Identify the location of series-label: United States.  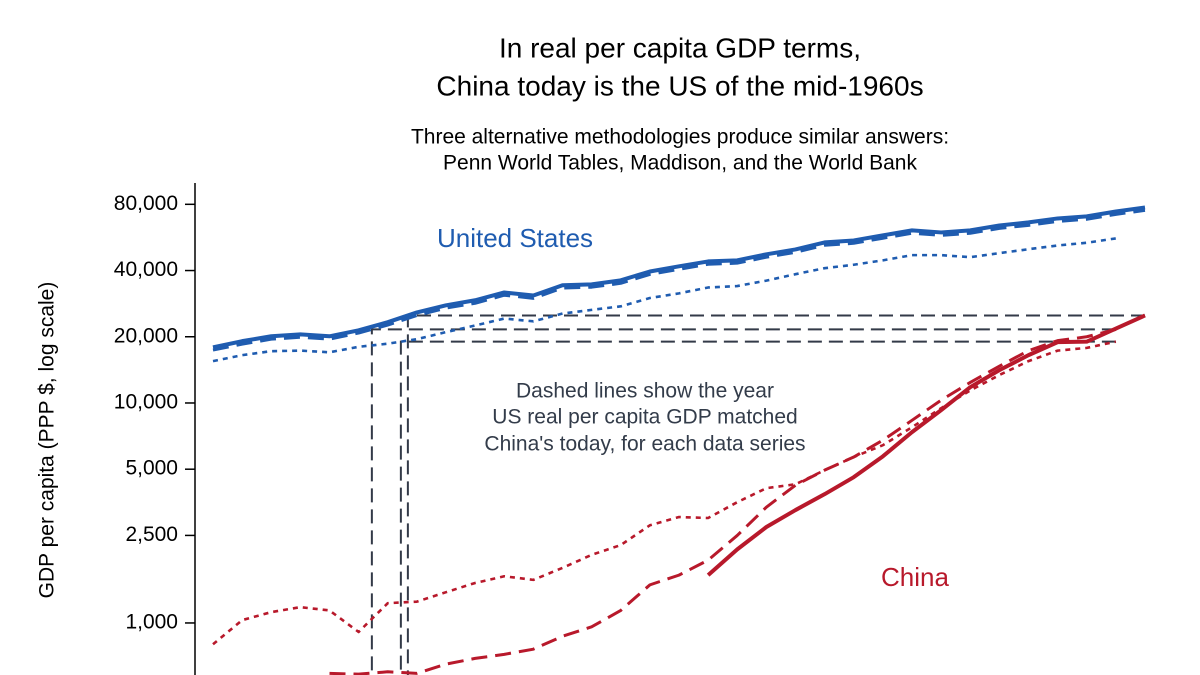
(515, 238).